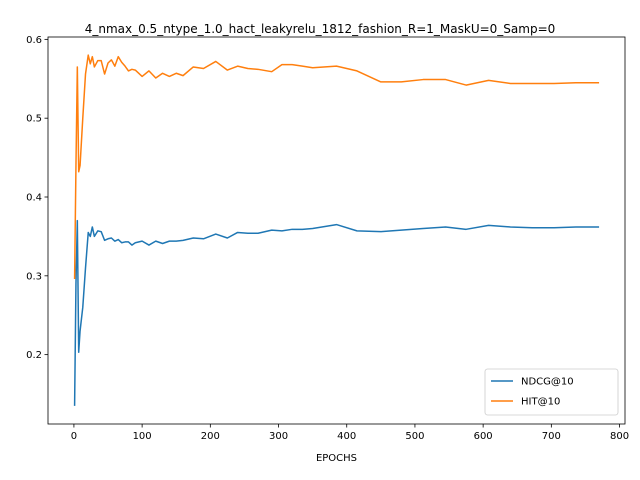 The width and height of the screenshot is (640, 480). Describe the element at coordinates (34, 40) in the screenshot. I see `y-tick-label: 0.6` at that location.